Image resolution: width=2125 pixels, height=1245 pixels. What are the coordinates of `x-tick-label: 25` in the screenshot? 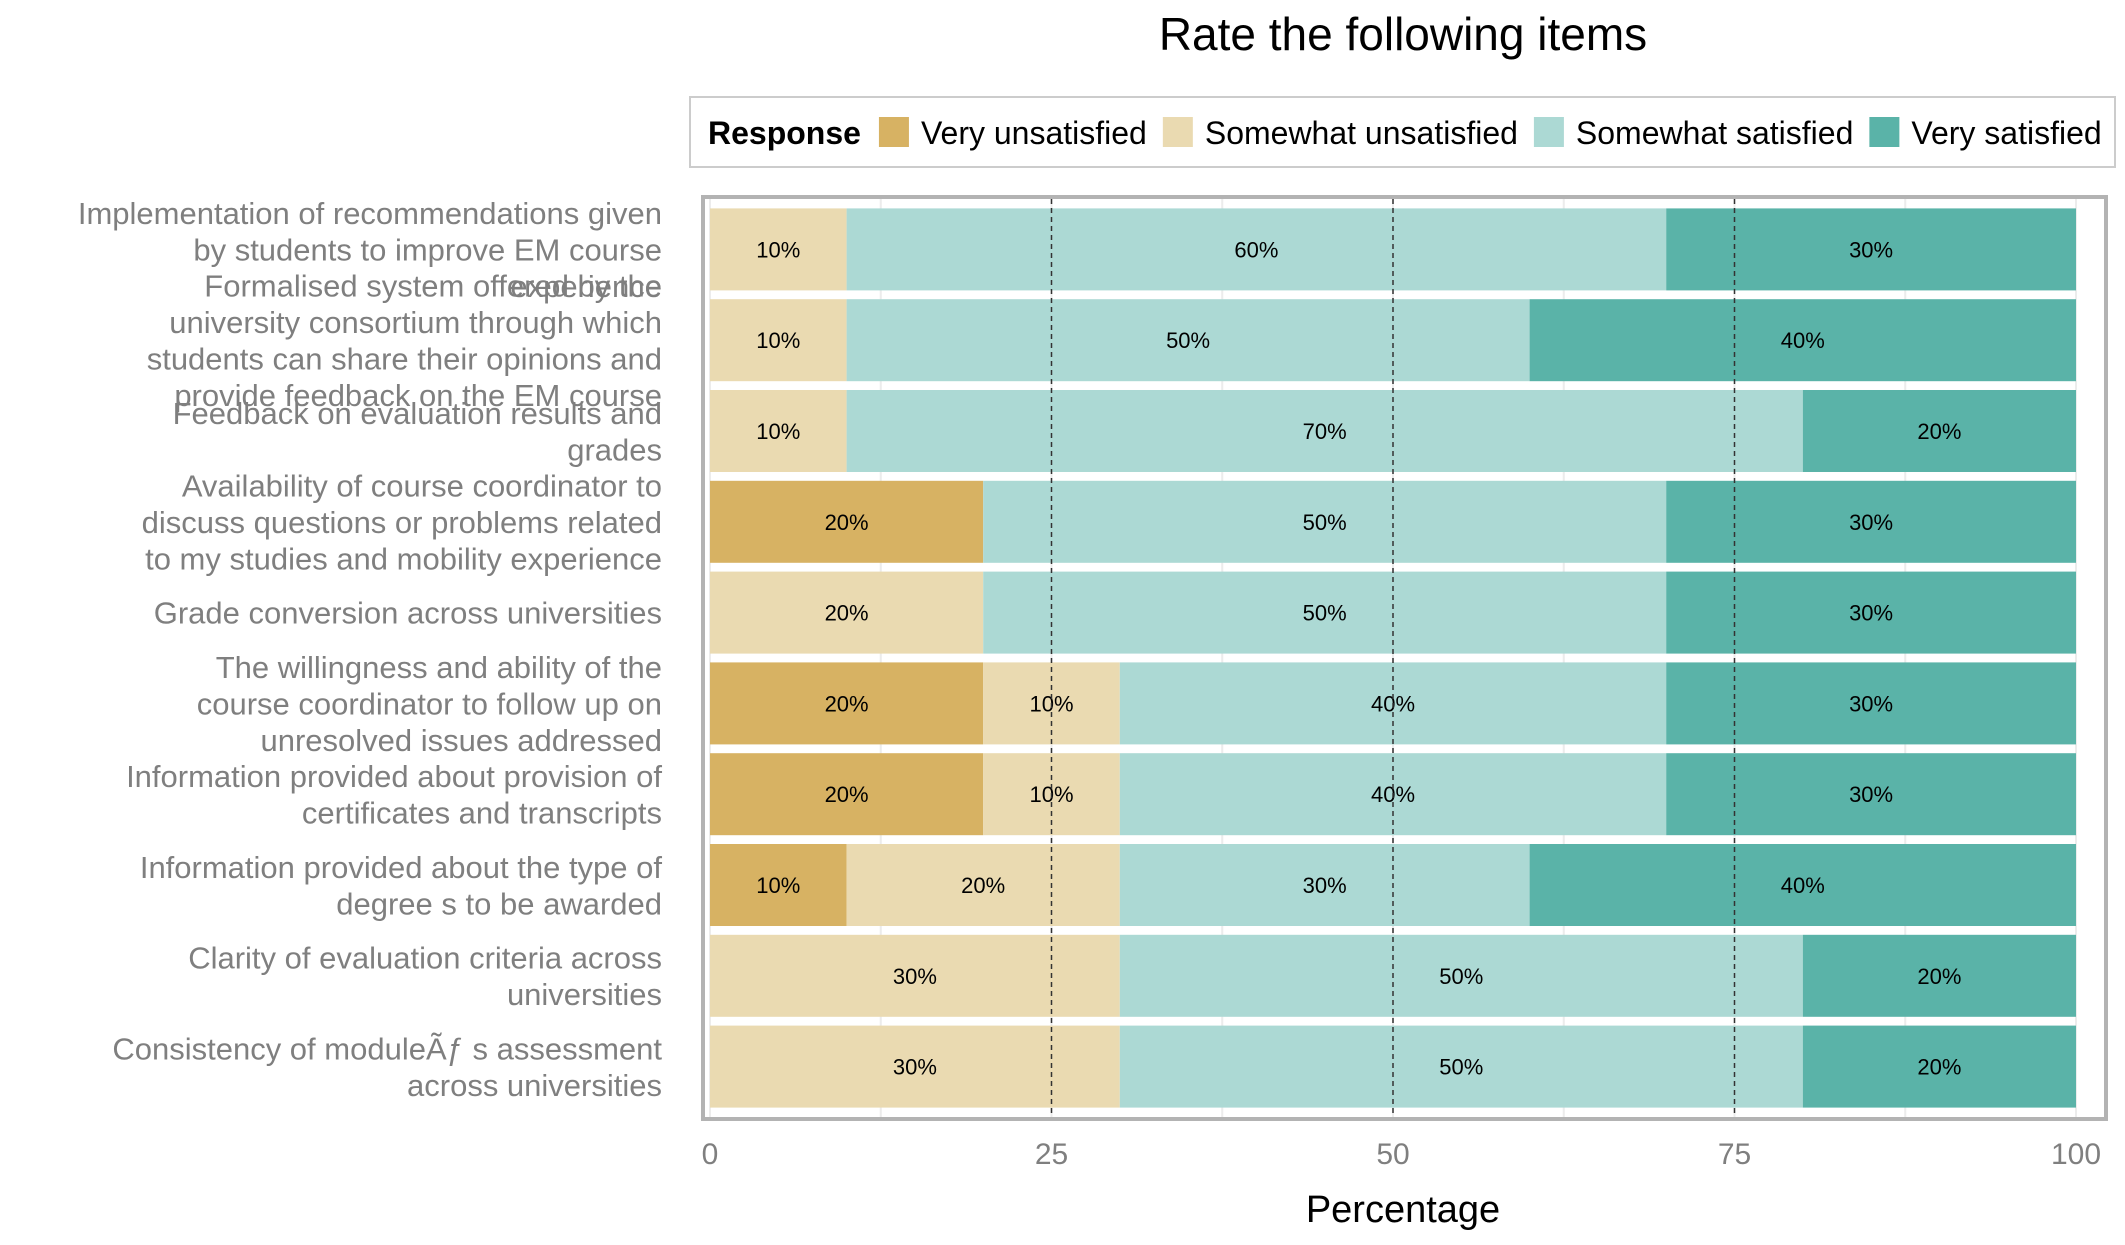 It's located at (1051, 1154).